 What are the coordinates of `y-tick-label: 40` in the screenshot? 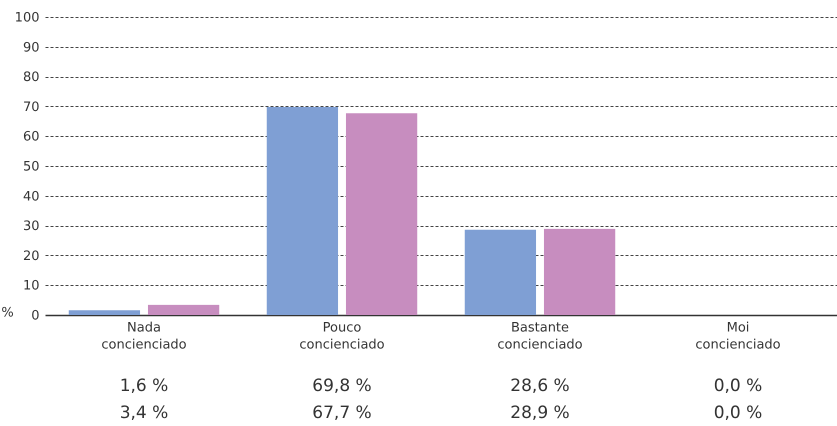 It's located at (31, 196).